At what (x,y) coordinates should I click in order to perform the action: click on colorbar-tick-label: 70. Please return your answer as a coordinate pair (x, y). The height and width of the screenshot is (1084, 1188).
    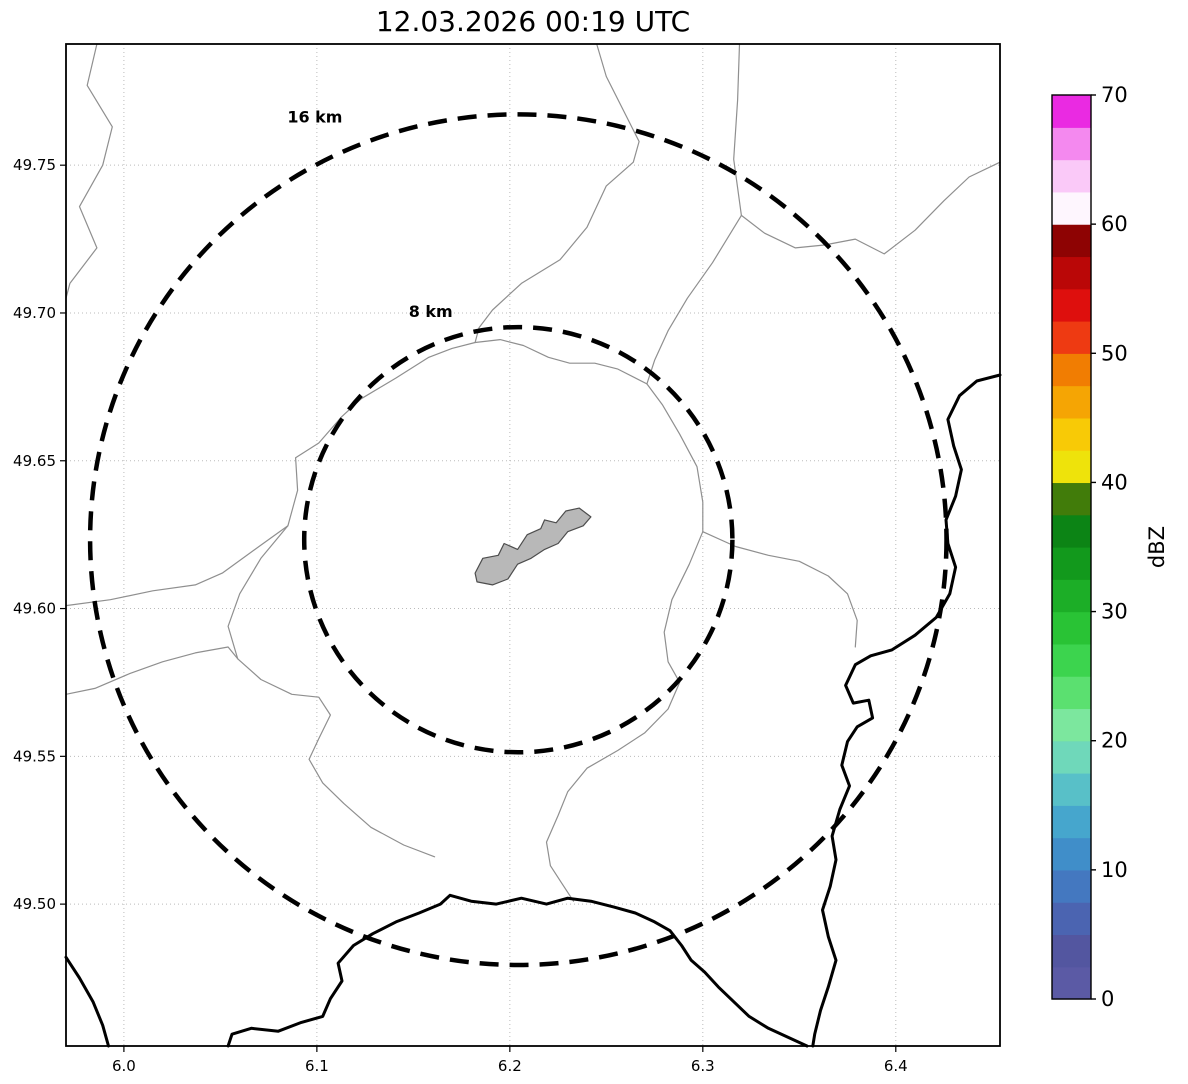
    Looking at the image, I should click on (1114, 95).